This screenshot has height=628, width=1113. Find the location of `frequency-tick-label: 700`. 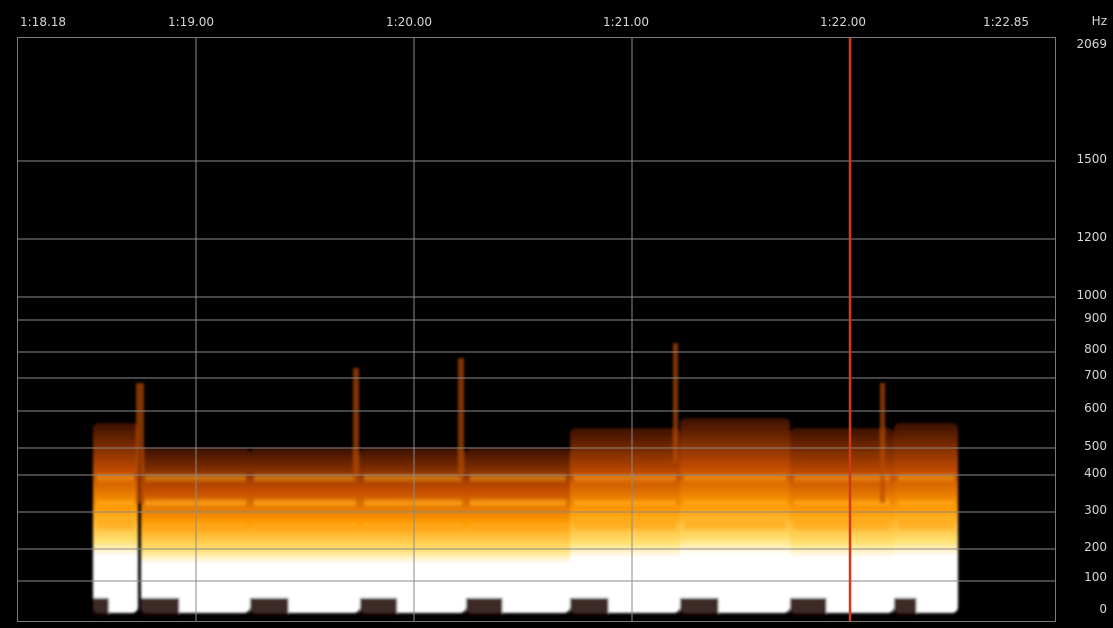

frequency-tick-label: 700 is located at coordinates (1095, 375).